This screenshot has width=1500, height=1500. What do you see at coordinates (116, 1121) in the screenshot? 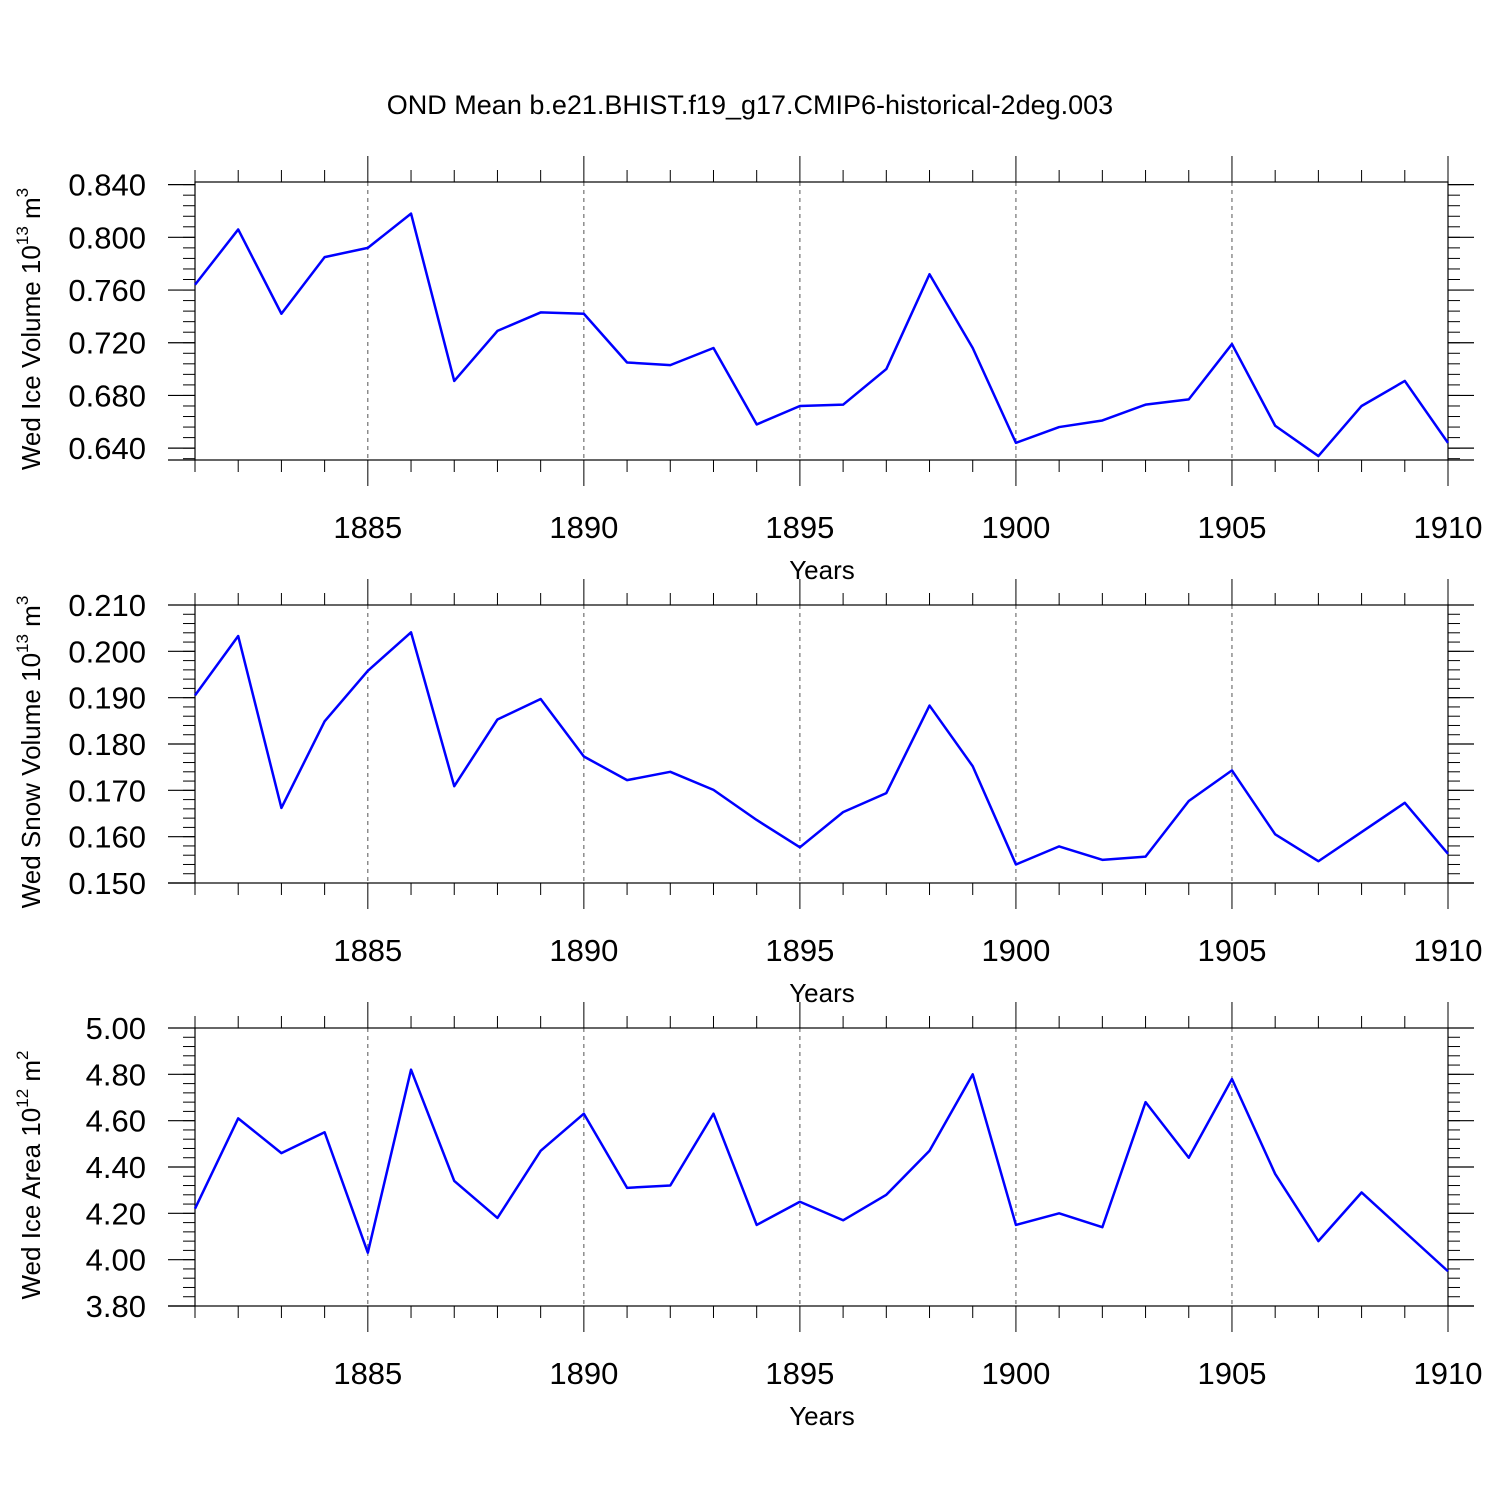
I see `y-tick-label: 4.60` at bounding box center [116, 1121].